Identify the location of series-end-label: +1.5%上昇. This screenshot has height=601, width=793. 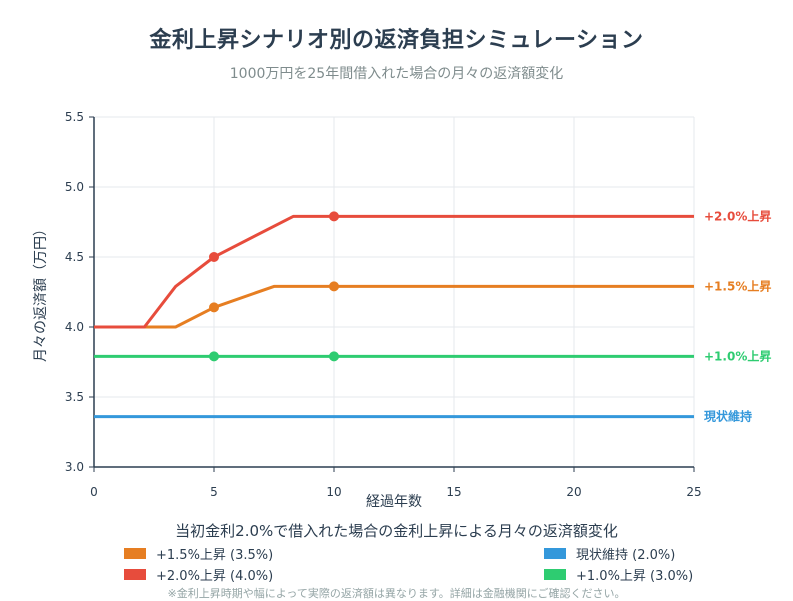
(737, 285).